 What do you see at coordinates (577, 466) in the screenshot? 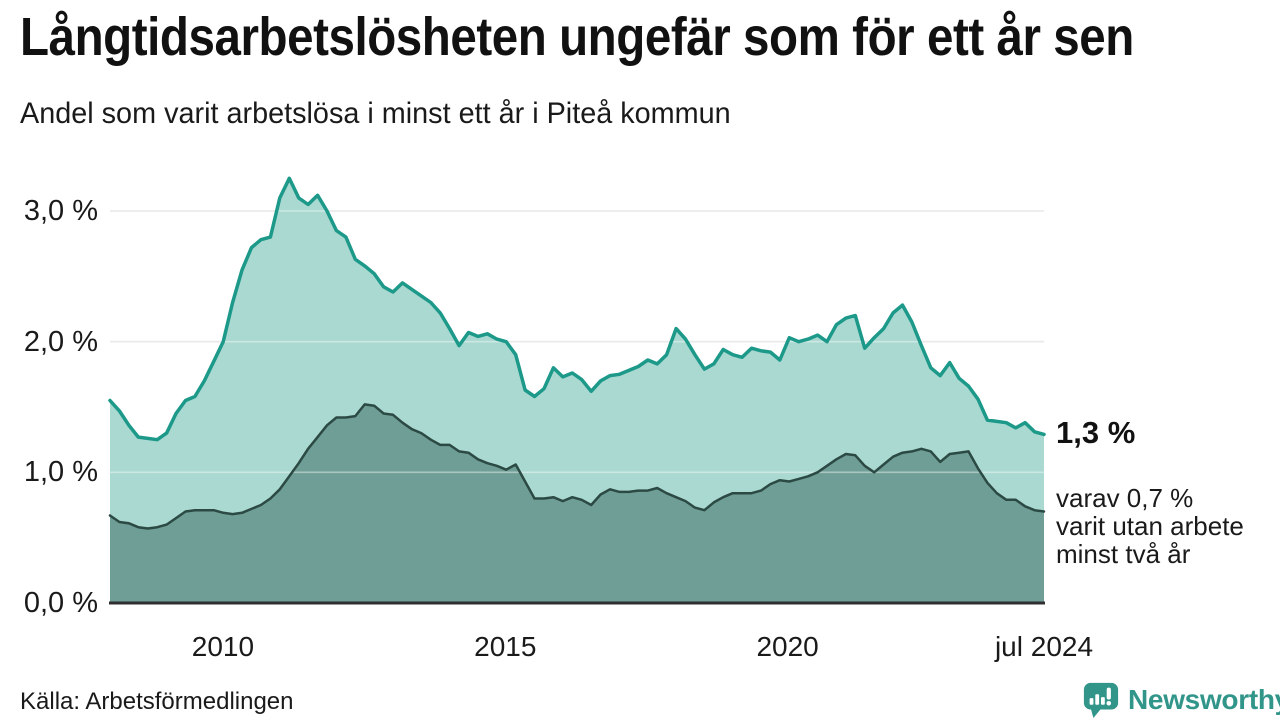
I see `series-line-arbetslosa-minst-tva-ar` at bounding box center [577, 466].